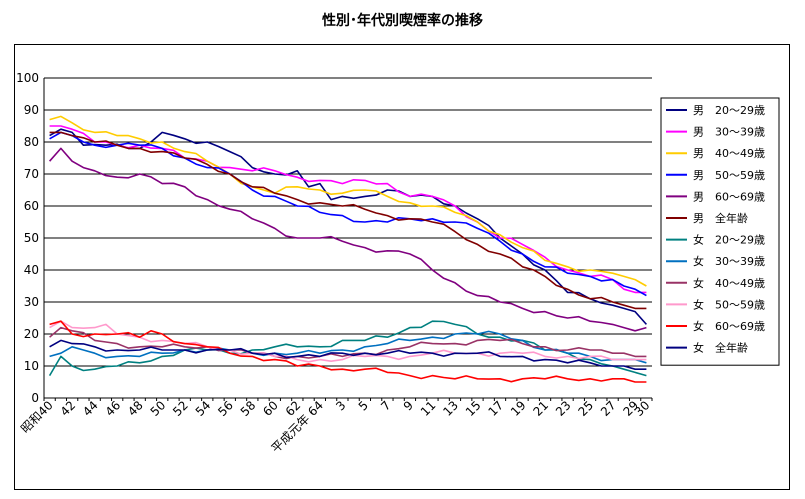 This screenshot has height=499, width=805. What do you see at coordinates (402, 21) in the screenshot?
I see `chart-title: 性別･年代別喫煙率の推移` at bounding box center [402, 21].